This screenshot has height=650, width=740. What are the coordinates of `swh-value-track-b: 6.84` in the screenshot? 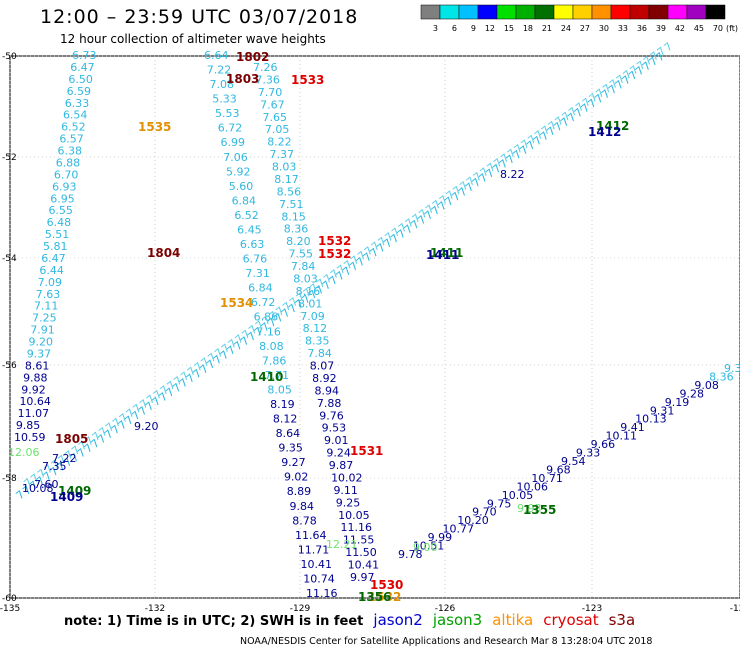 It's located at (244, 200).